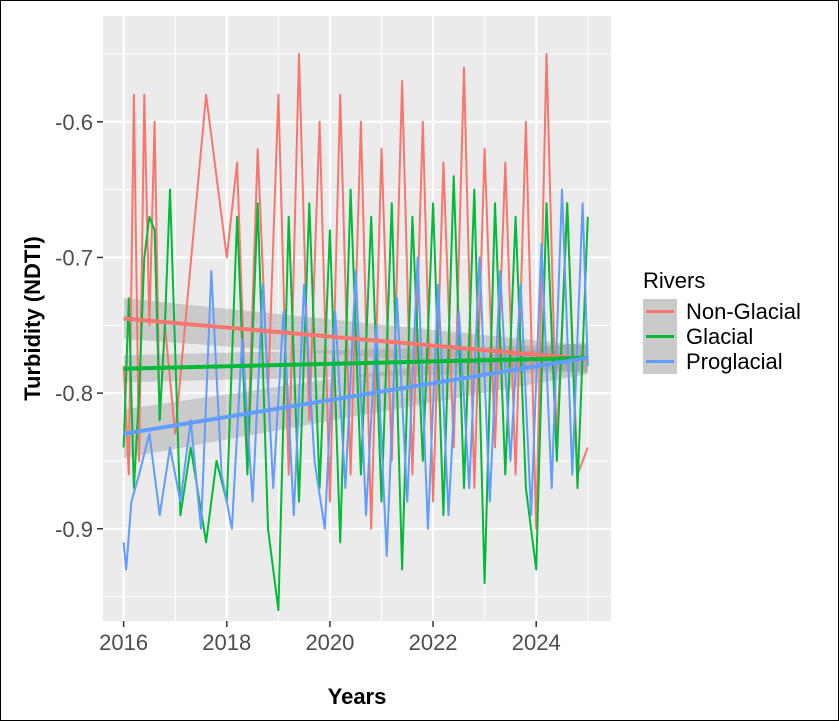 This screenshot has width=839, height=721. Describe the element at coordinates (329, 642) in the screenshot. I see `x-tick-label: 2020` at that location.